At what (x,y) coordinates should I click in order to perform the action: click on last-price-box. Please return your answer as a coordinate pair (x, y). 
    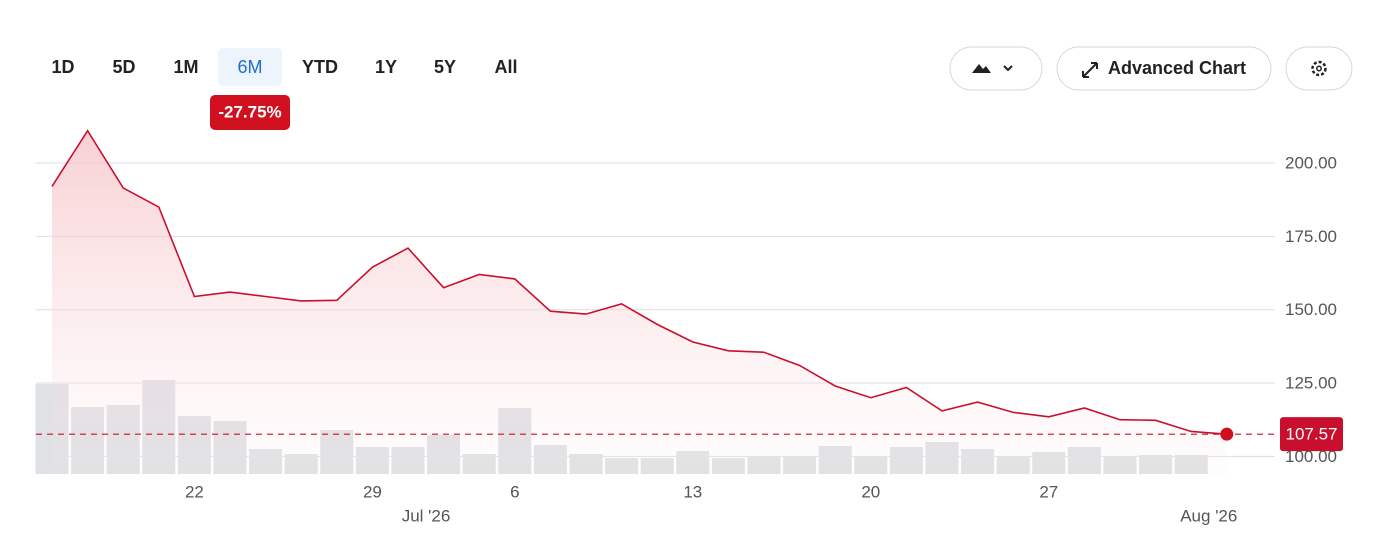
    Looking at the image, I should click on (1311, 434).